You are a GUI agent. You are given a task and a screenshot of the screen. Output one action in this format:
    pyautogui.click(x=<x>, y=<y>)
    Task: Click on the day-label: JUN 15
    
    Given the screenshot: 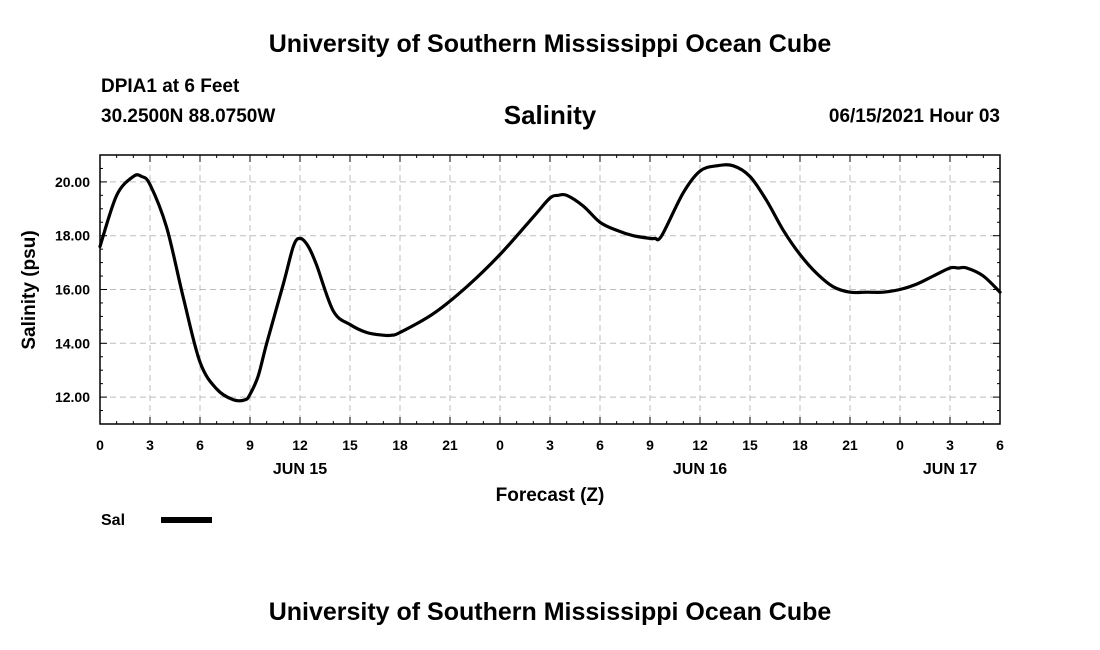 What is the action you would take?
    pyautogui.click(x=300, y=469)
    